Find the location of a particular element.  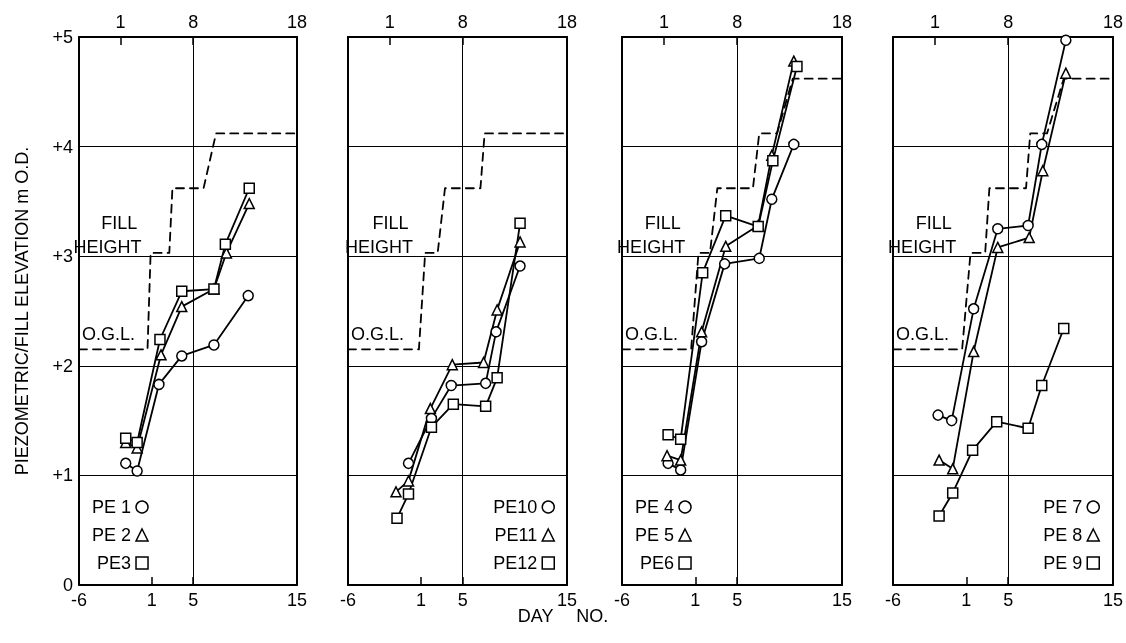

legend-label: PE10 is located at coordinates (515, 507).